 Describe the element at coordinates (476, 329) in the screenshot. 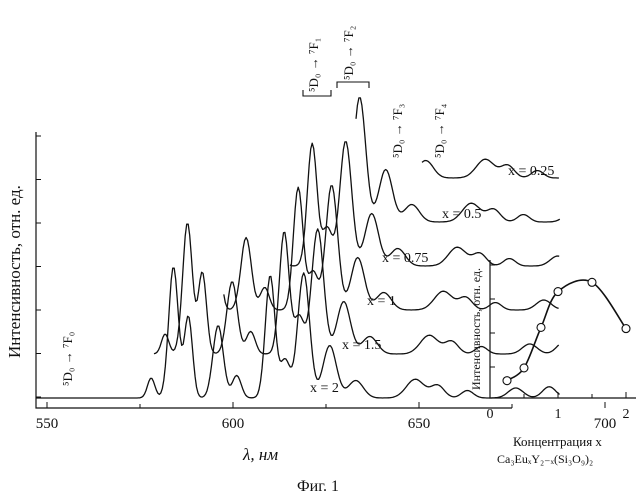

I see `inset-y-axis-label: Интенсивность, отн. ед.` at that location.